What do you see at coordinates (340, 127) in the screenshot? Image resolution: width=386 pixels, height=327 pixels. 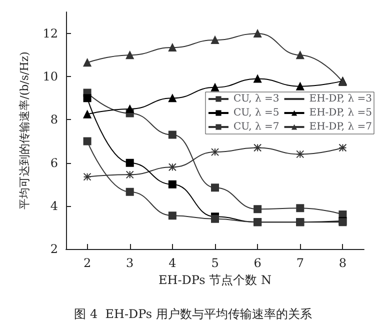 I see `legend-label: EH-DP, λ =7` at bounding box center [340, 127].